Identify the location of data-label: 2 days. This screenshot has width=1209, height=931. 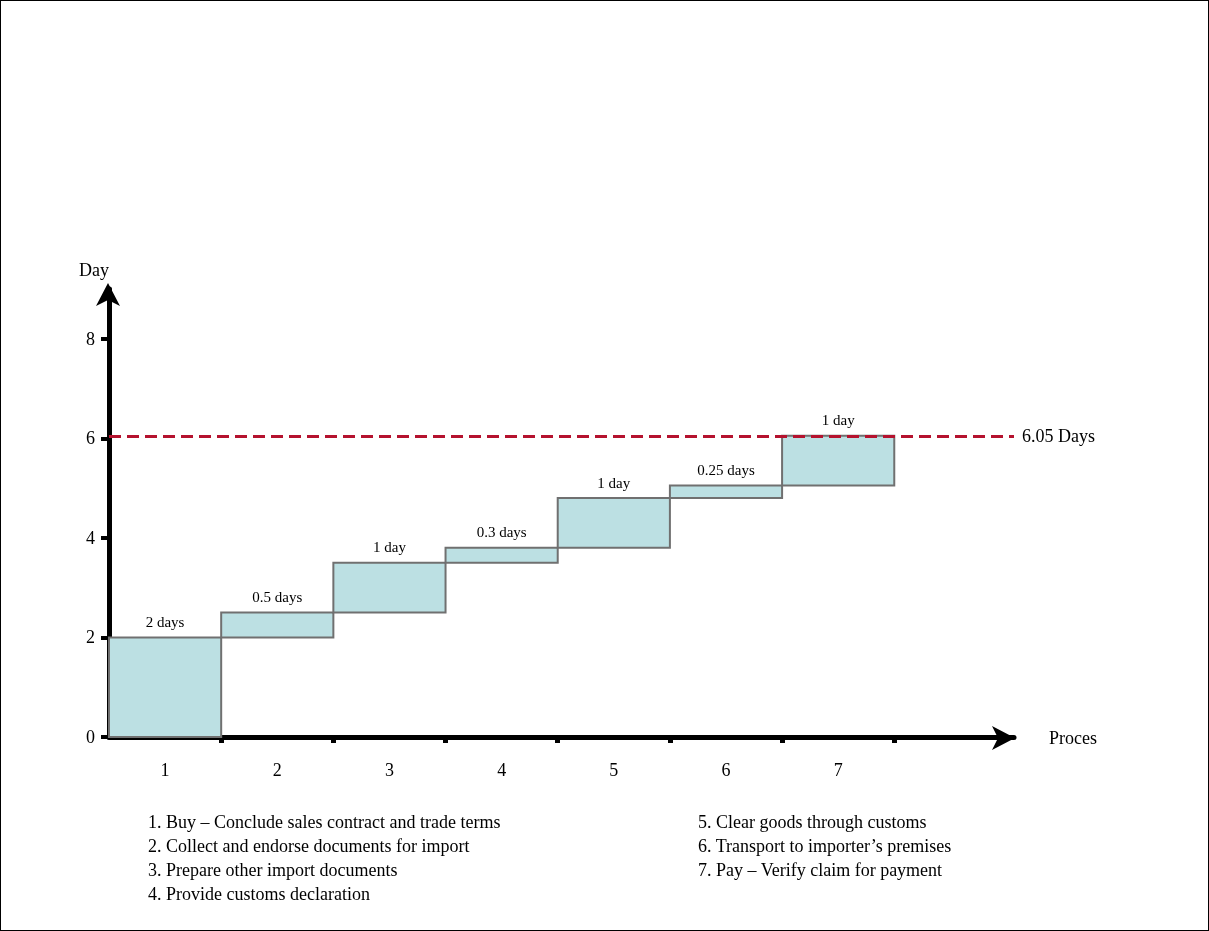
(165, 621).